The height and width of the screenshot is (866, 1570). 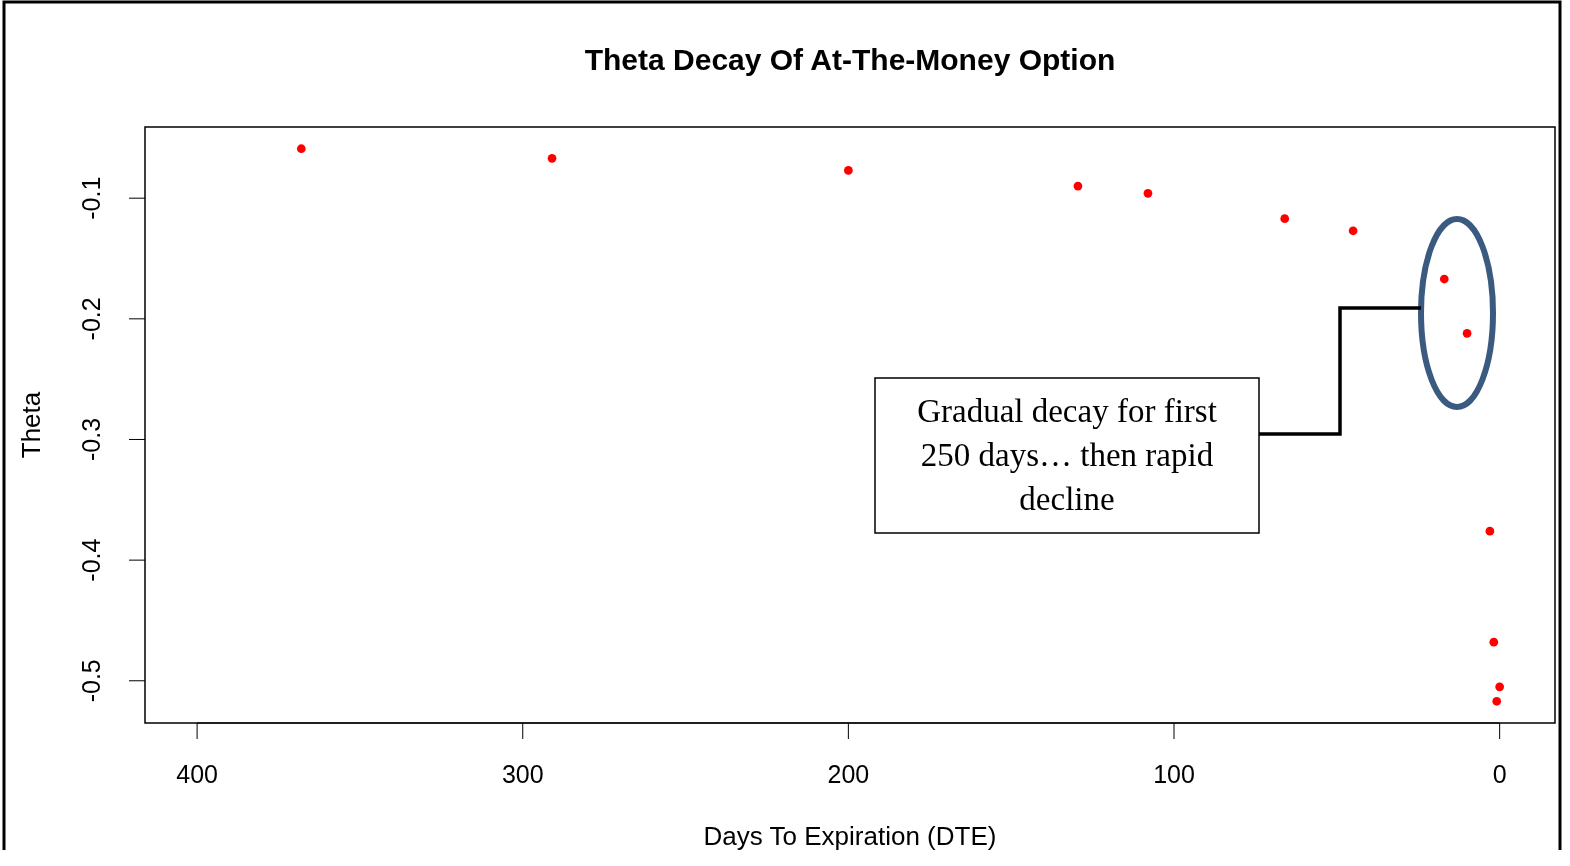 I want to click on y-tick-label: -0.5, so click(x=91, y=681).